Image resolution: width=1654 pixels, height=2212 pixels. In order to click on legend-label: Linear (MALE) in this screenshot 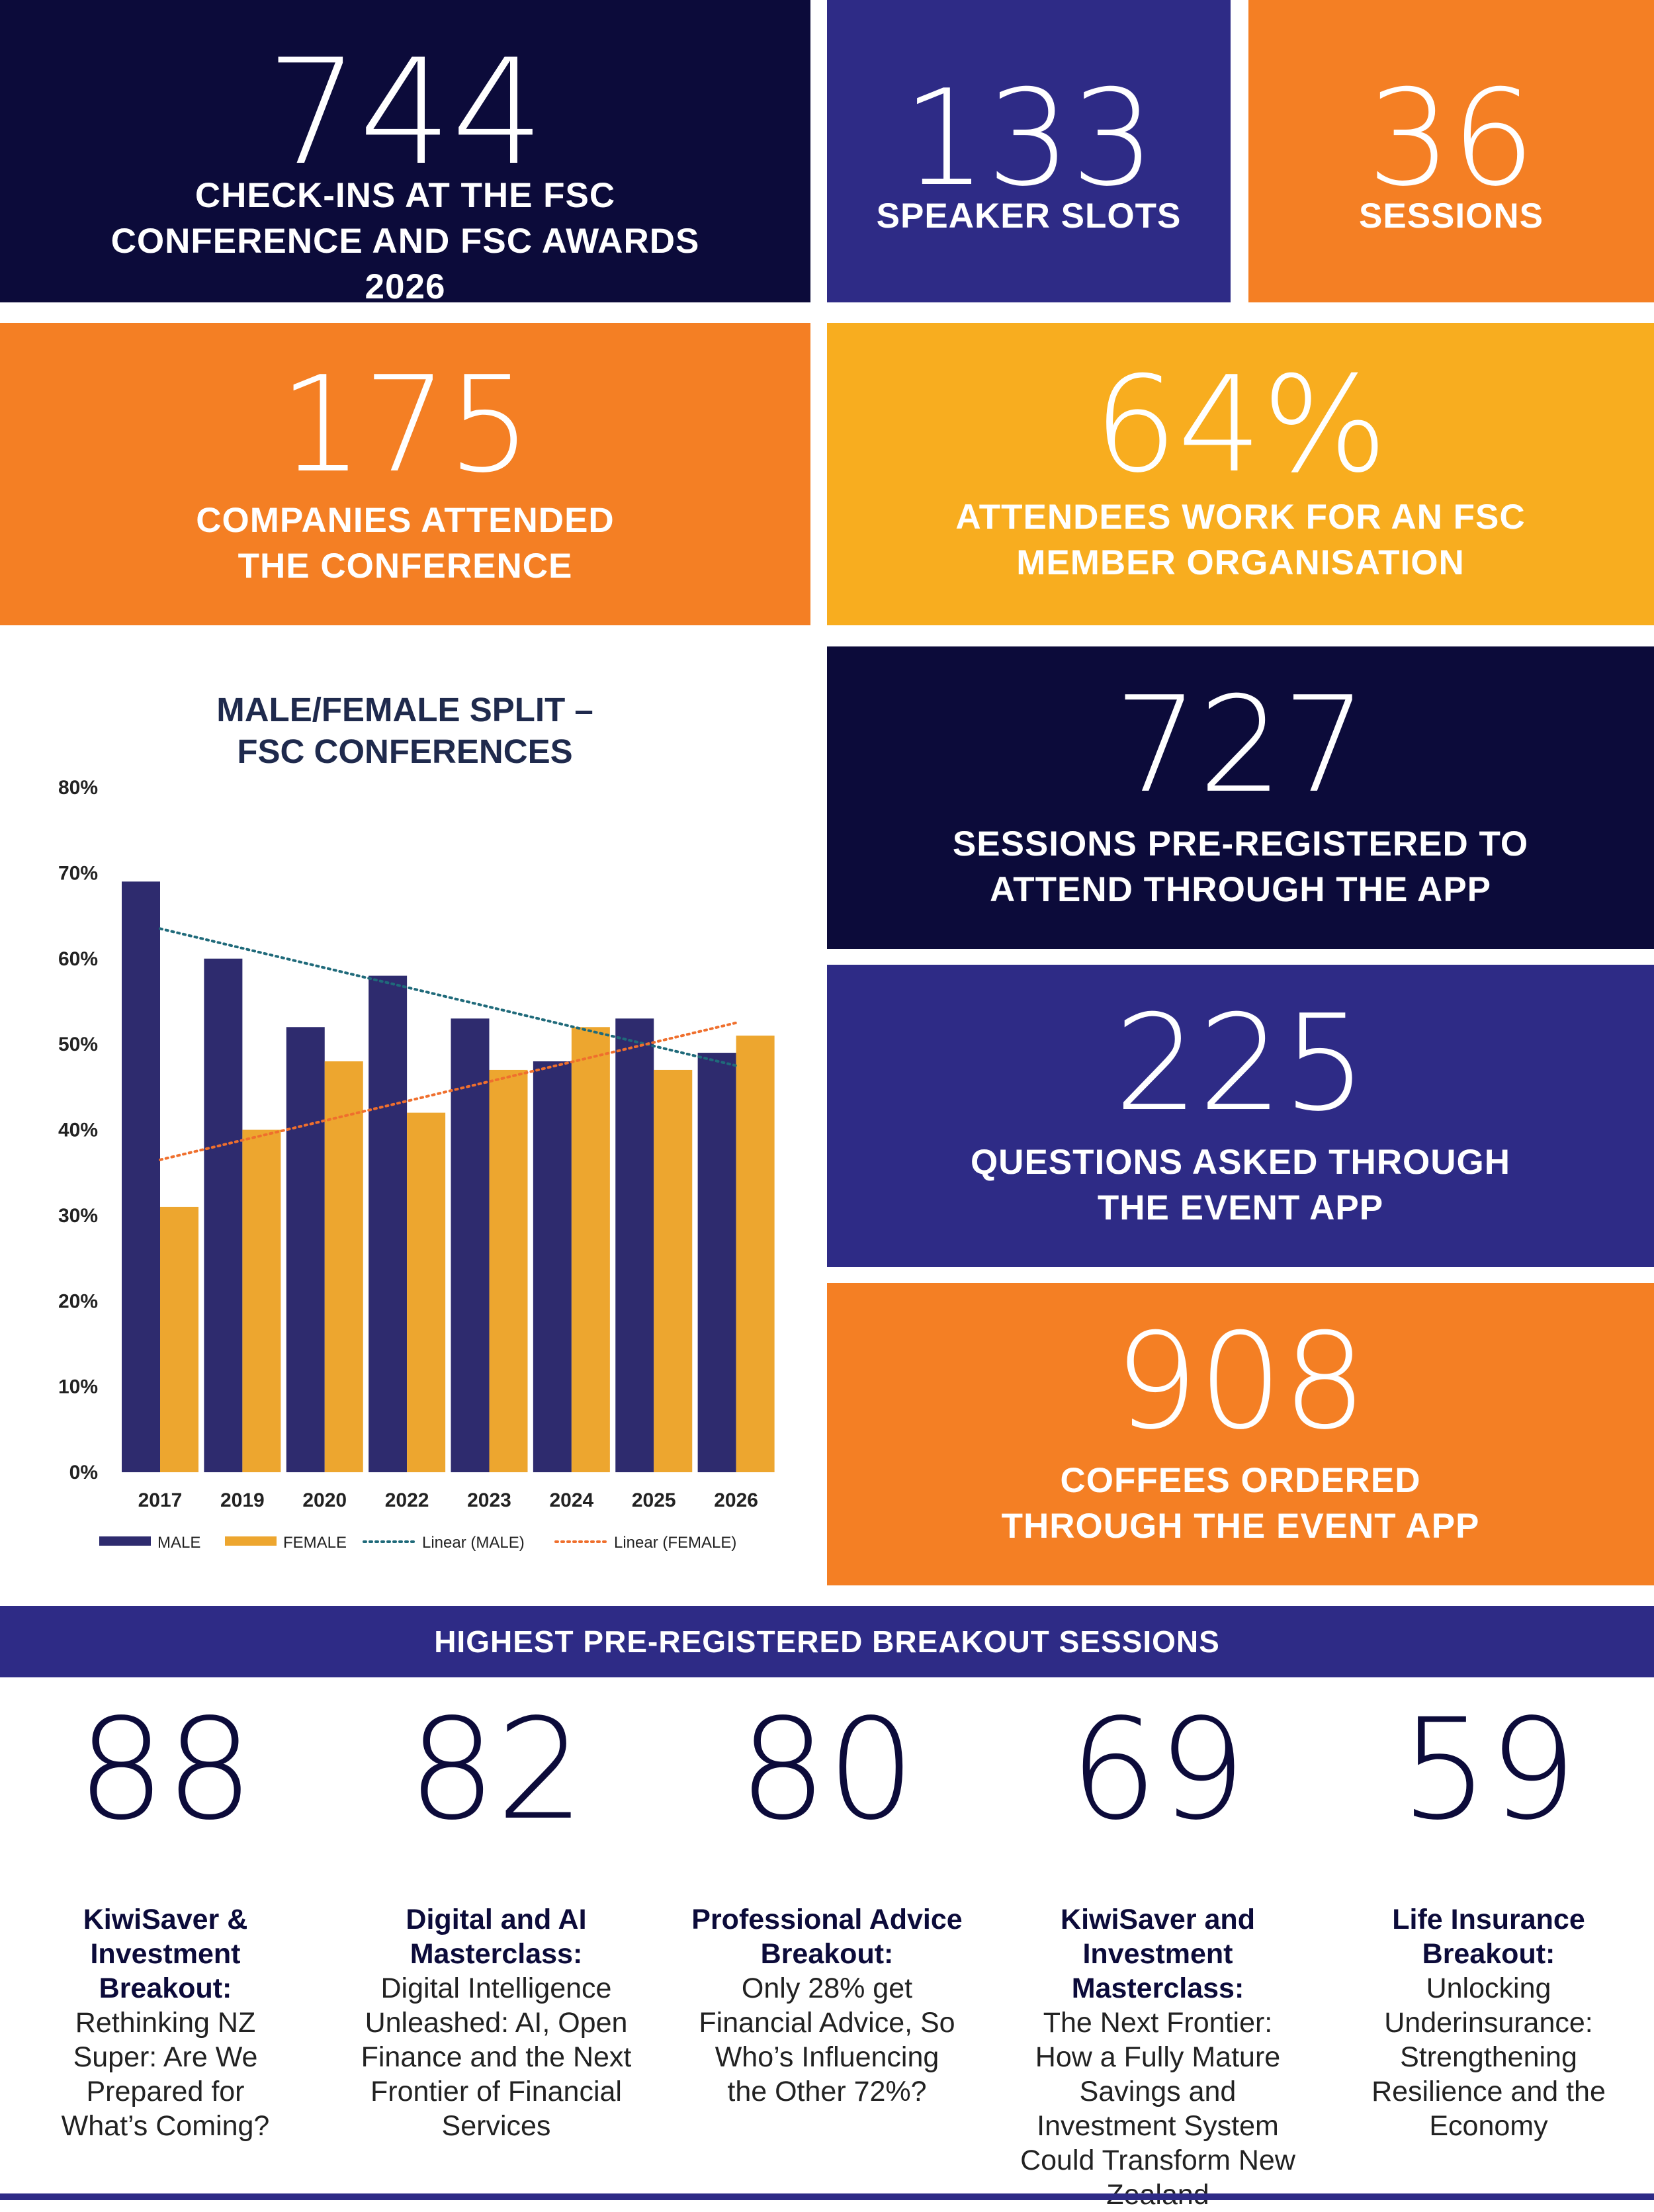, I will do `click(473, 1543)`.